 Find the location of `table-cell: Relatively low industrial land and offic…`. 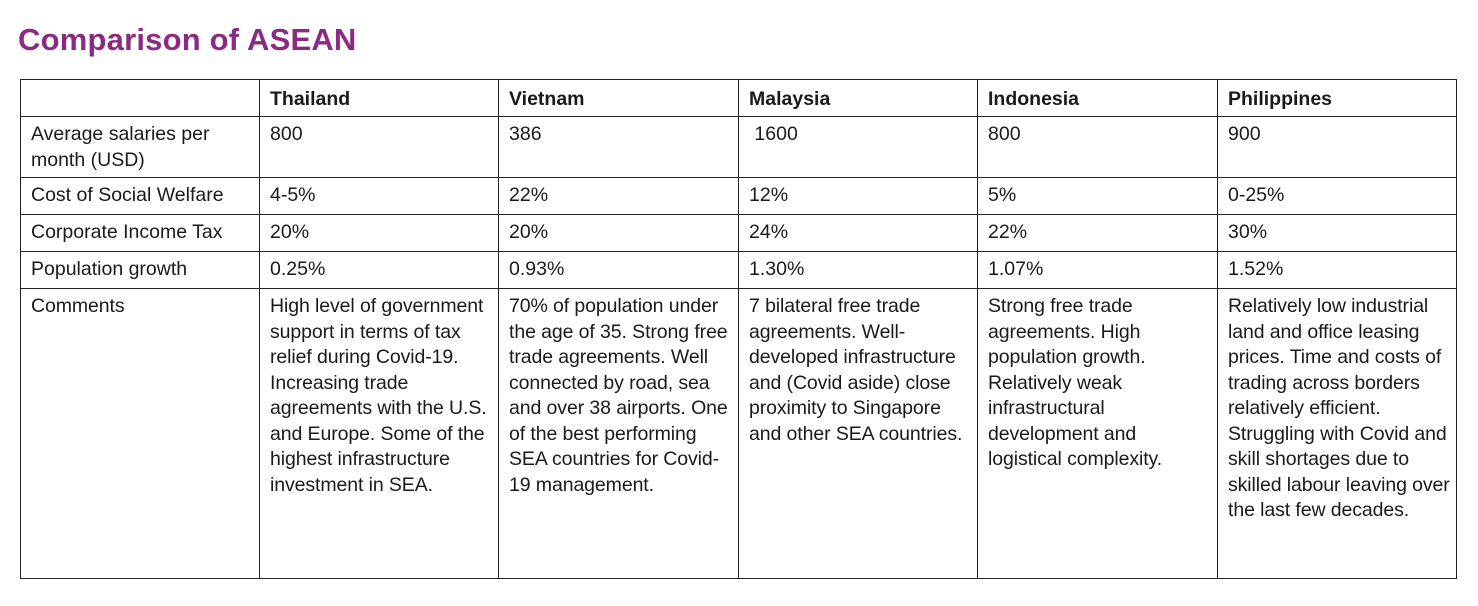

table-cell: Relatively low industrial land and offic… is located at coordinates (1337, 433).